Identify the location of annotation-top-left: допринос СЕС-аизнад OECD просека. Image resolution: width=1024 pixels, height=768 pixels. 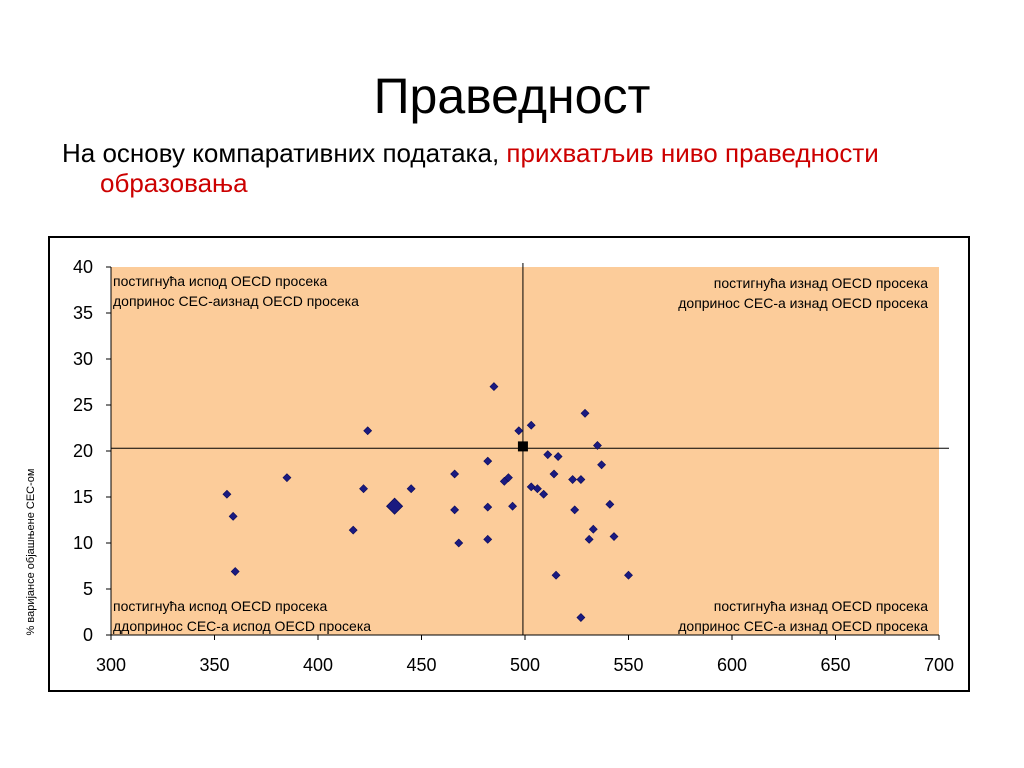
(236, 301).